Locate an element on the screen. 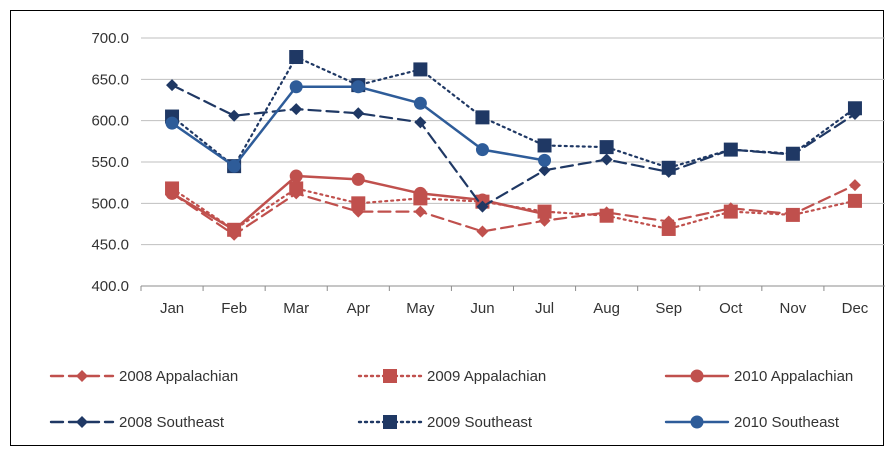 The height and width of the screenshot is (456, 894). x-tick-label: Sep is located at coordinates (668, 308).